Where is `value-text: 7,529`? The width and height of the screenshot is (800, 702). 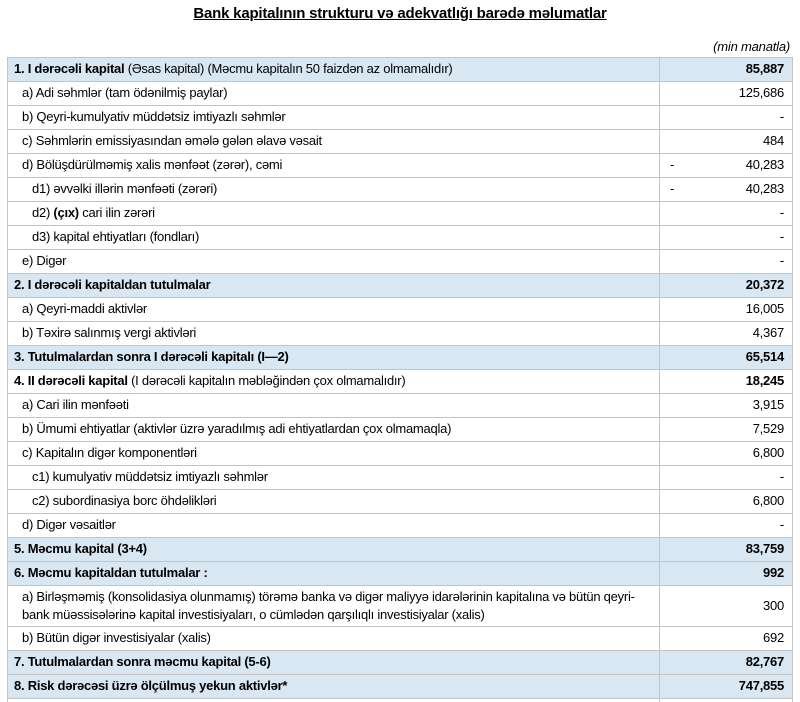 value-text: 7,529 is located at coordinates (768, 429).